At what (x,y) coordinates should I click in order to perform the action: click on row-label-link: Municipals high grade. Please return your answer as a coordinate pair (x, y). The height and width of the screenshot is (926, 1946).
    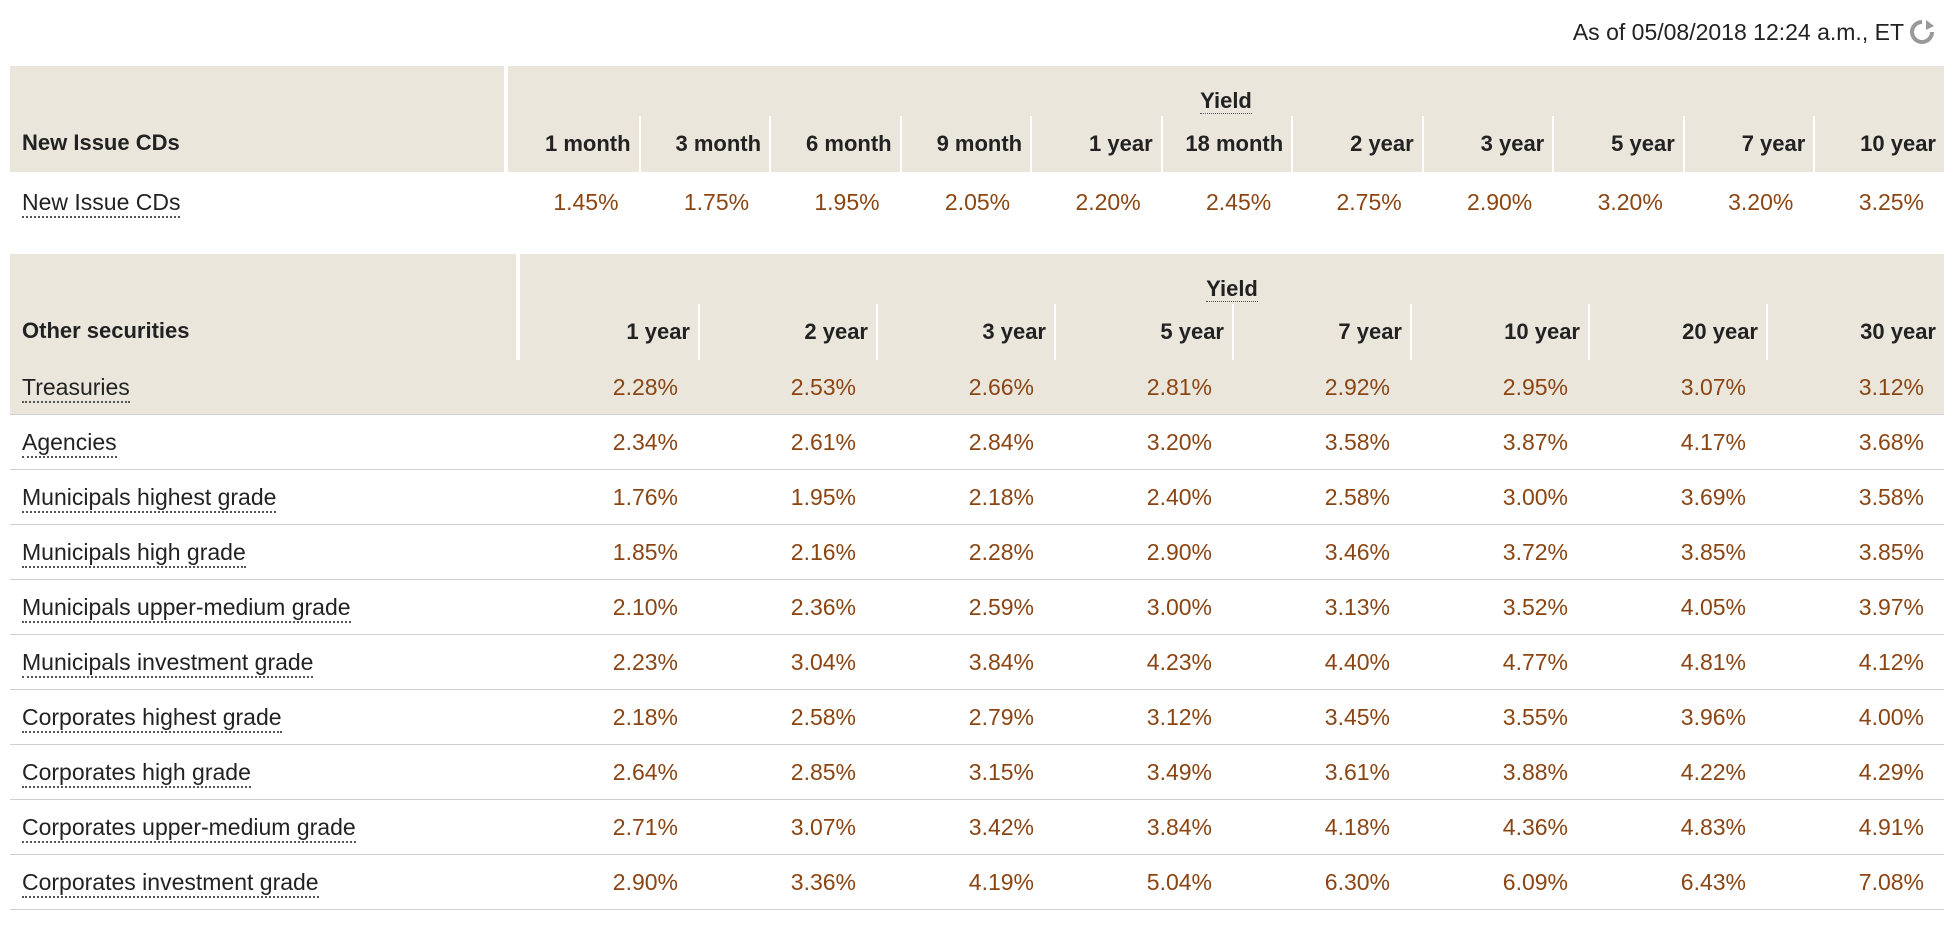
    Looking at the image, I should click on (134, 553).